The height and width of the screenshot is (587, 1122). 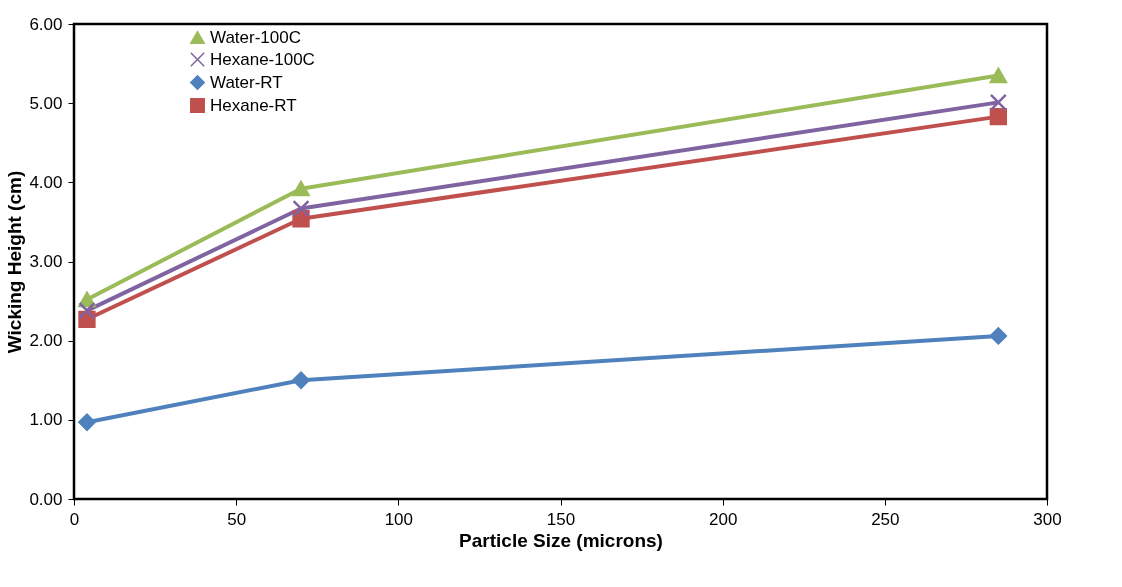 I want to click on x-tick-label: 150, so click(x=561, y=519).